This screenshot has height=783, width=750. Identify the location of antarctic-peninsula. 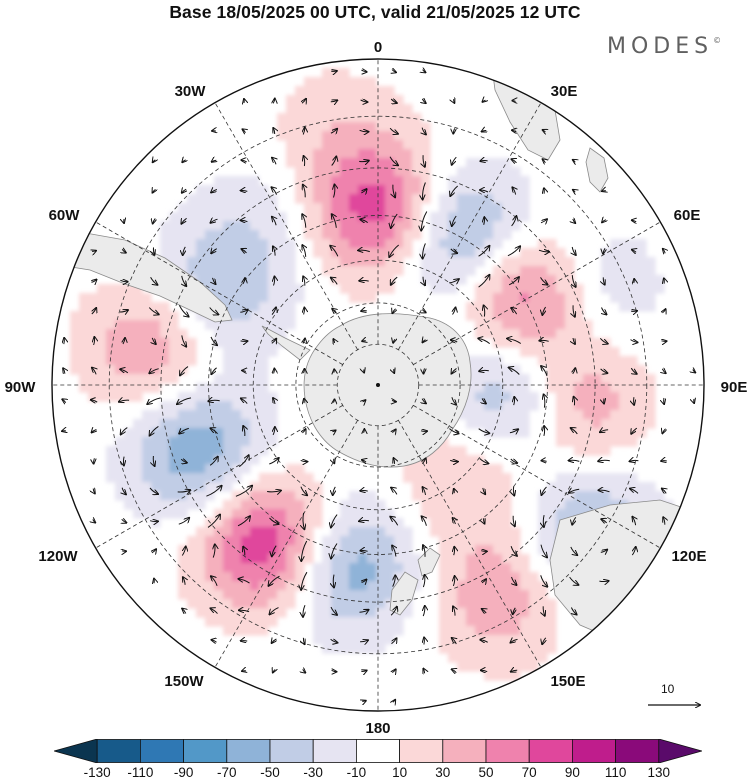
(286, 343).